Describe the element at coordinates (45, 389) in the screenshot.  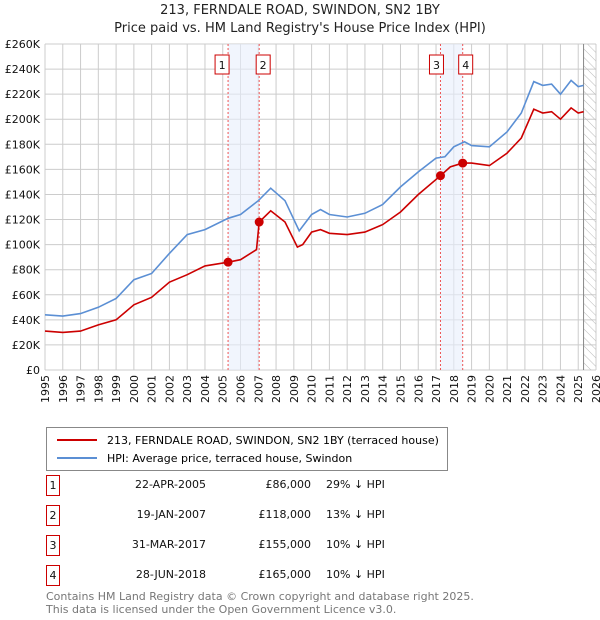
I see `x-tick-label: 1995` at that location.